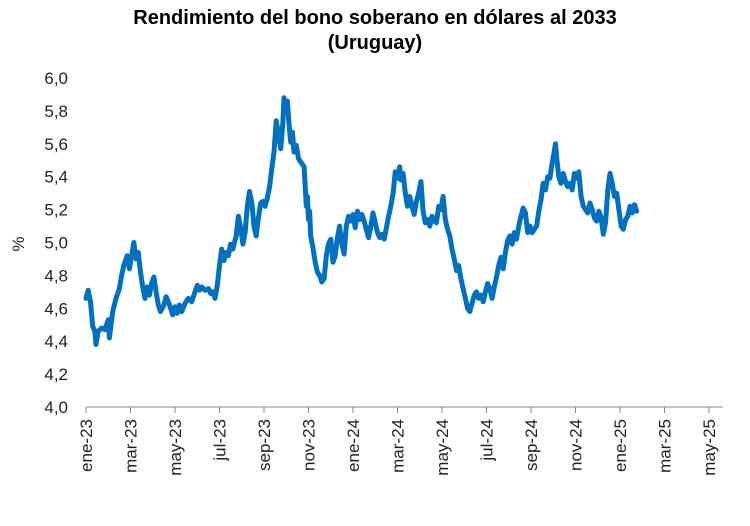 This screenshot has width=750, height=526. Describe the element at coordinates (56, 275) in the screenshot. I see `y-tick-label: 4,8` at that location.